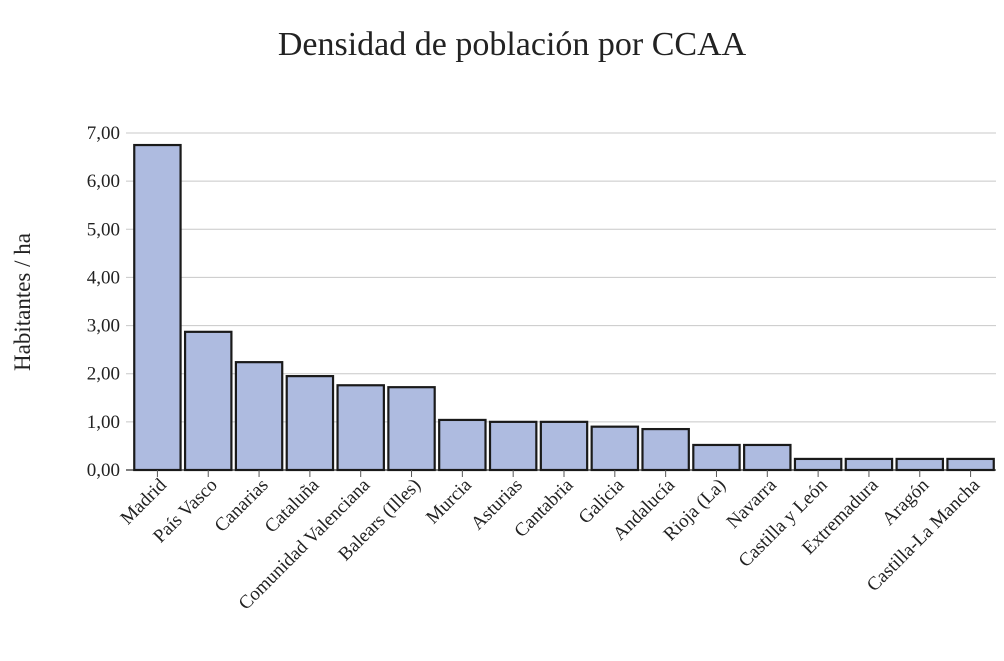 The height and width of the screenshot is (661, 1004). Describe the element at coordinates (103, 277) in the screenshot. I see `y-tick-label: 4,00` at that location.